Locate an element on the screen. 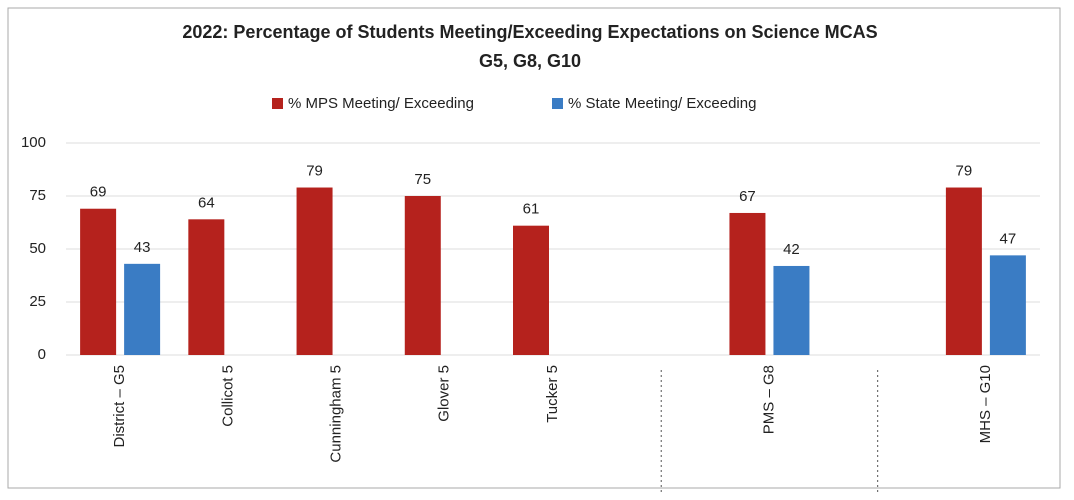 Image resolution: width=1074 pixels, height=500 pixels. y-tick-label: 0 is located at coordinates (42, 354).